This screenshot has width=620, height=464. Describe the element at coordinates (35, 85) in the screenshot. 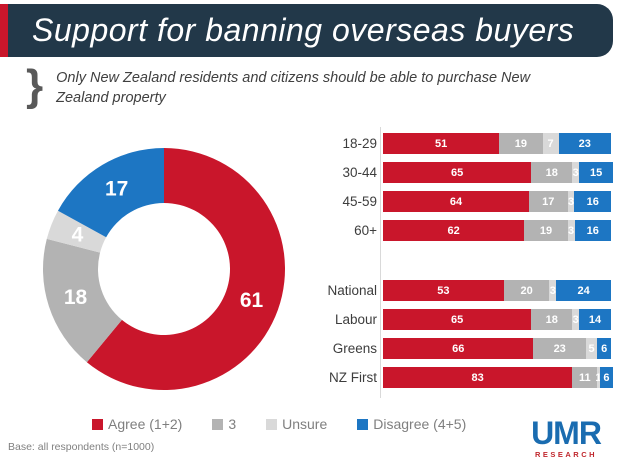

I see `brace-icon: }` at that location.